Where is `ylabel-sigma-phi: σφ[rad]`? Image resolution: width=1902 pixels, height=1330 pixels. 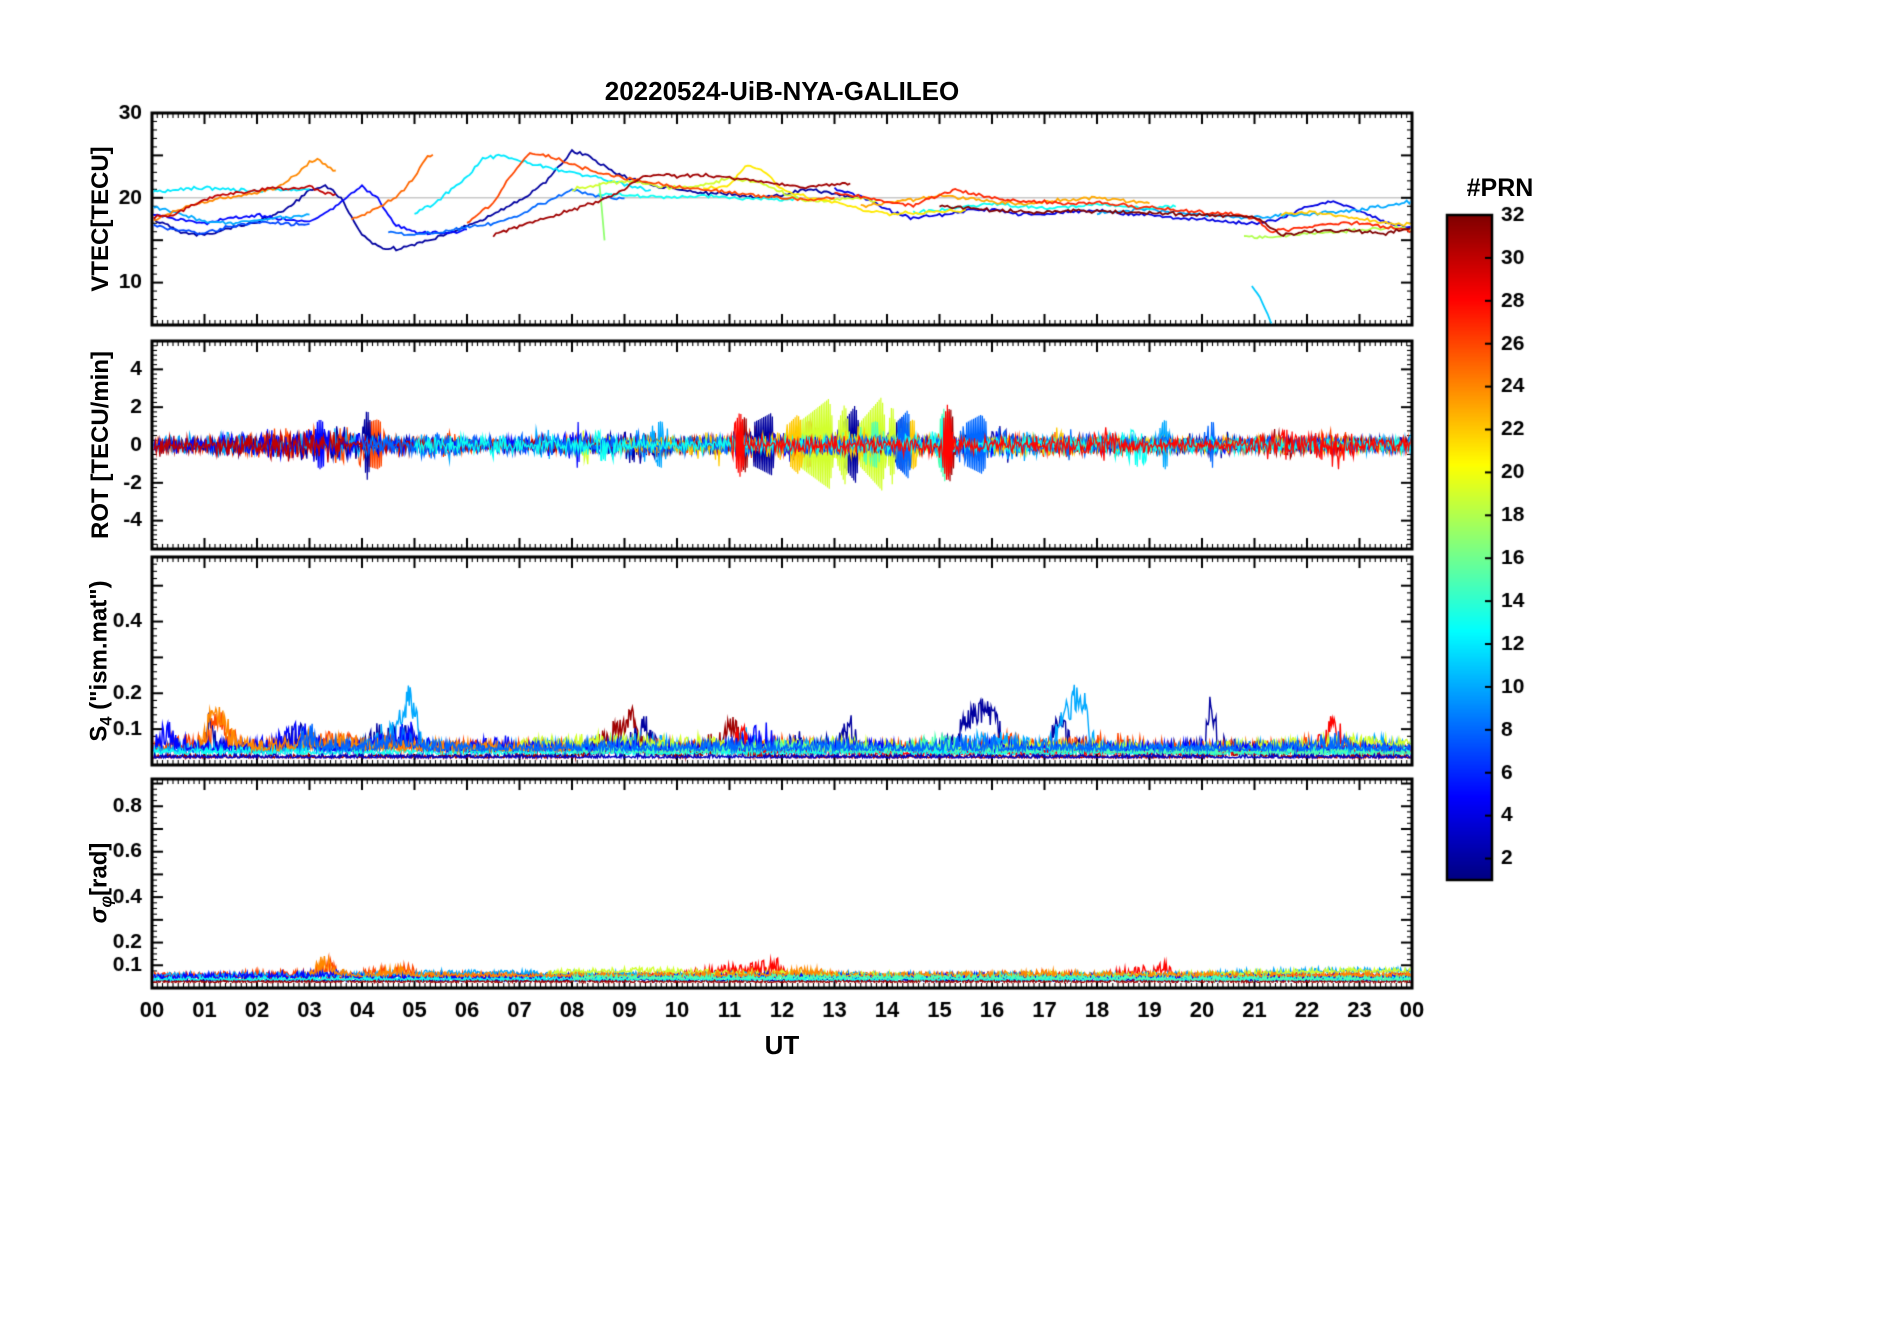
ylabel-sigma-phi: σφ[rad] is located at coordinates (101, 883).